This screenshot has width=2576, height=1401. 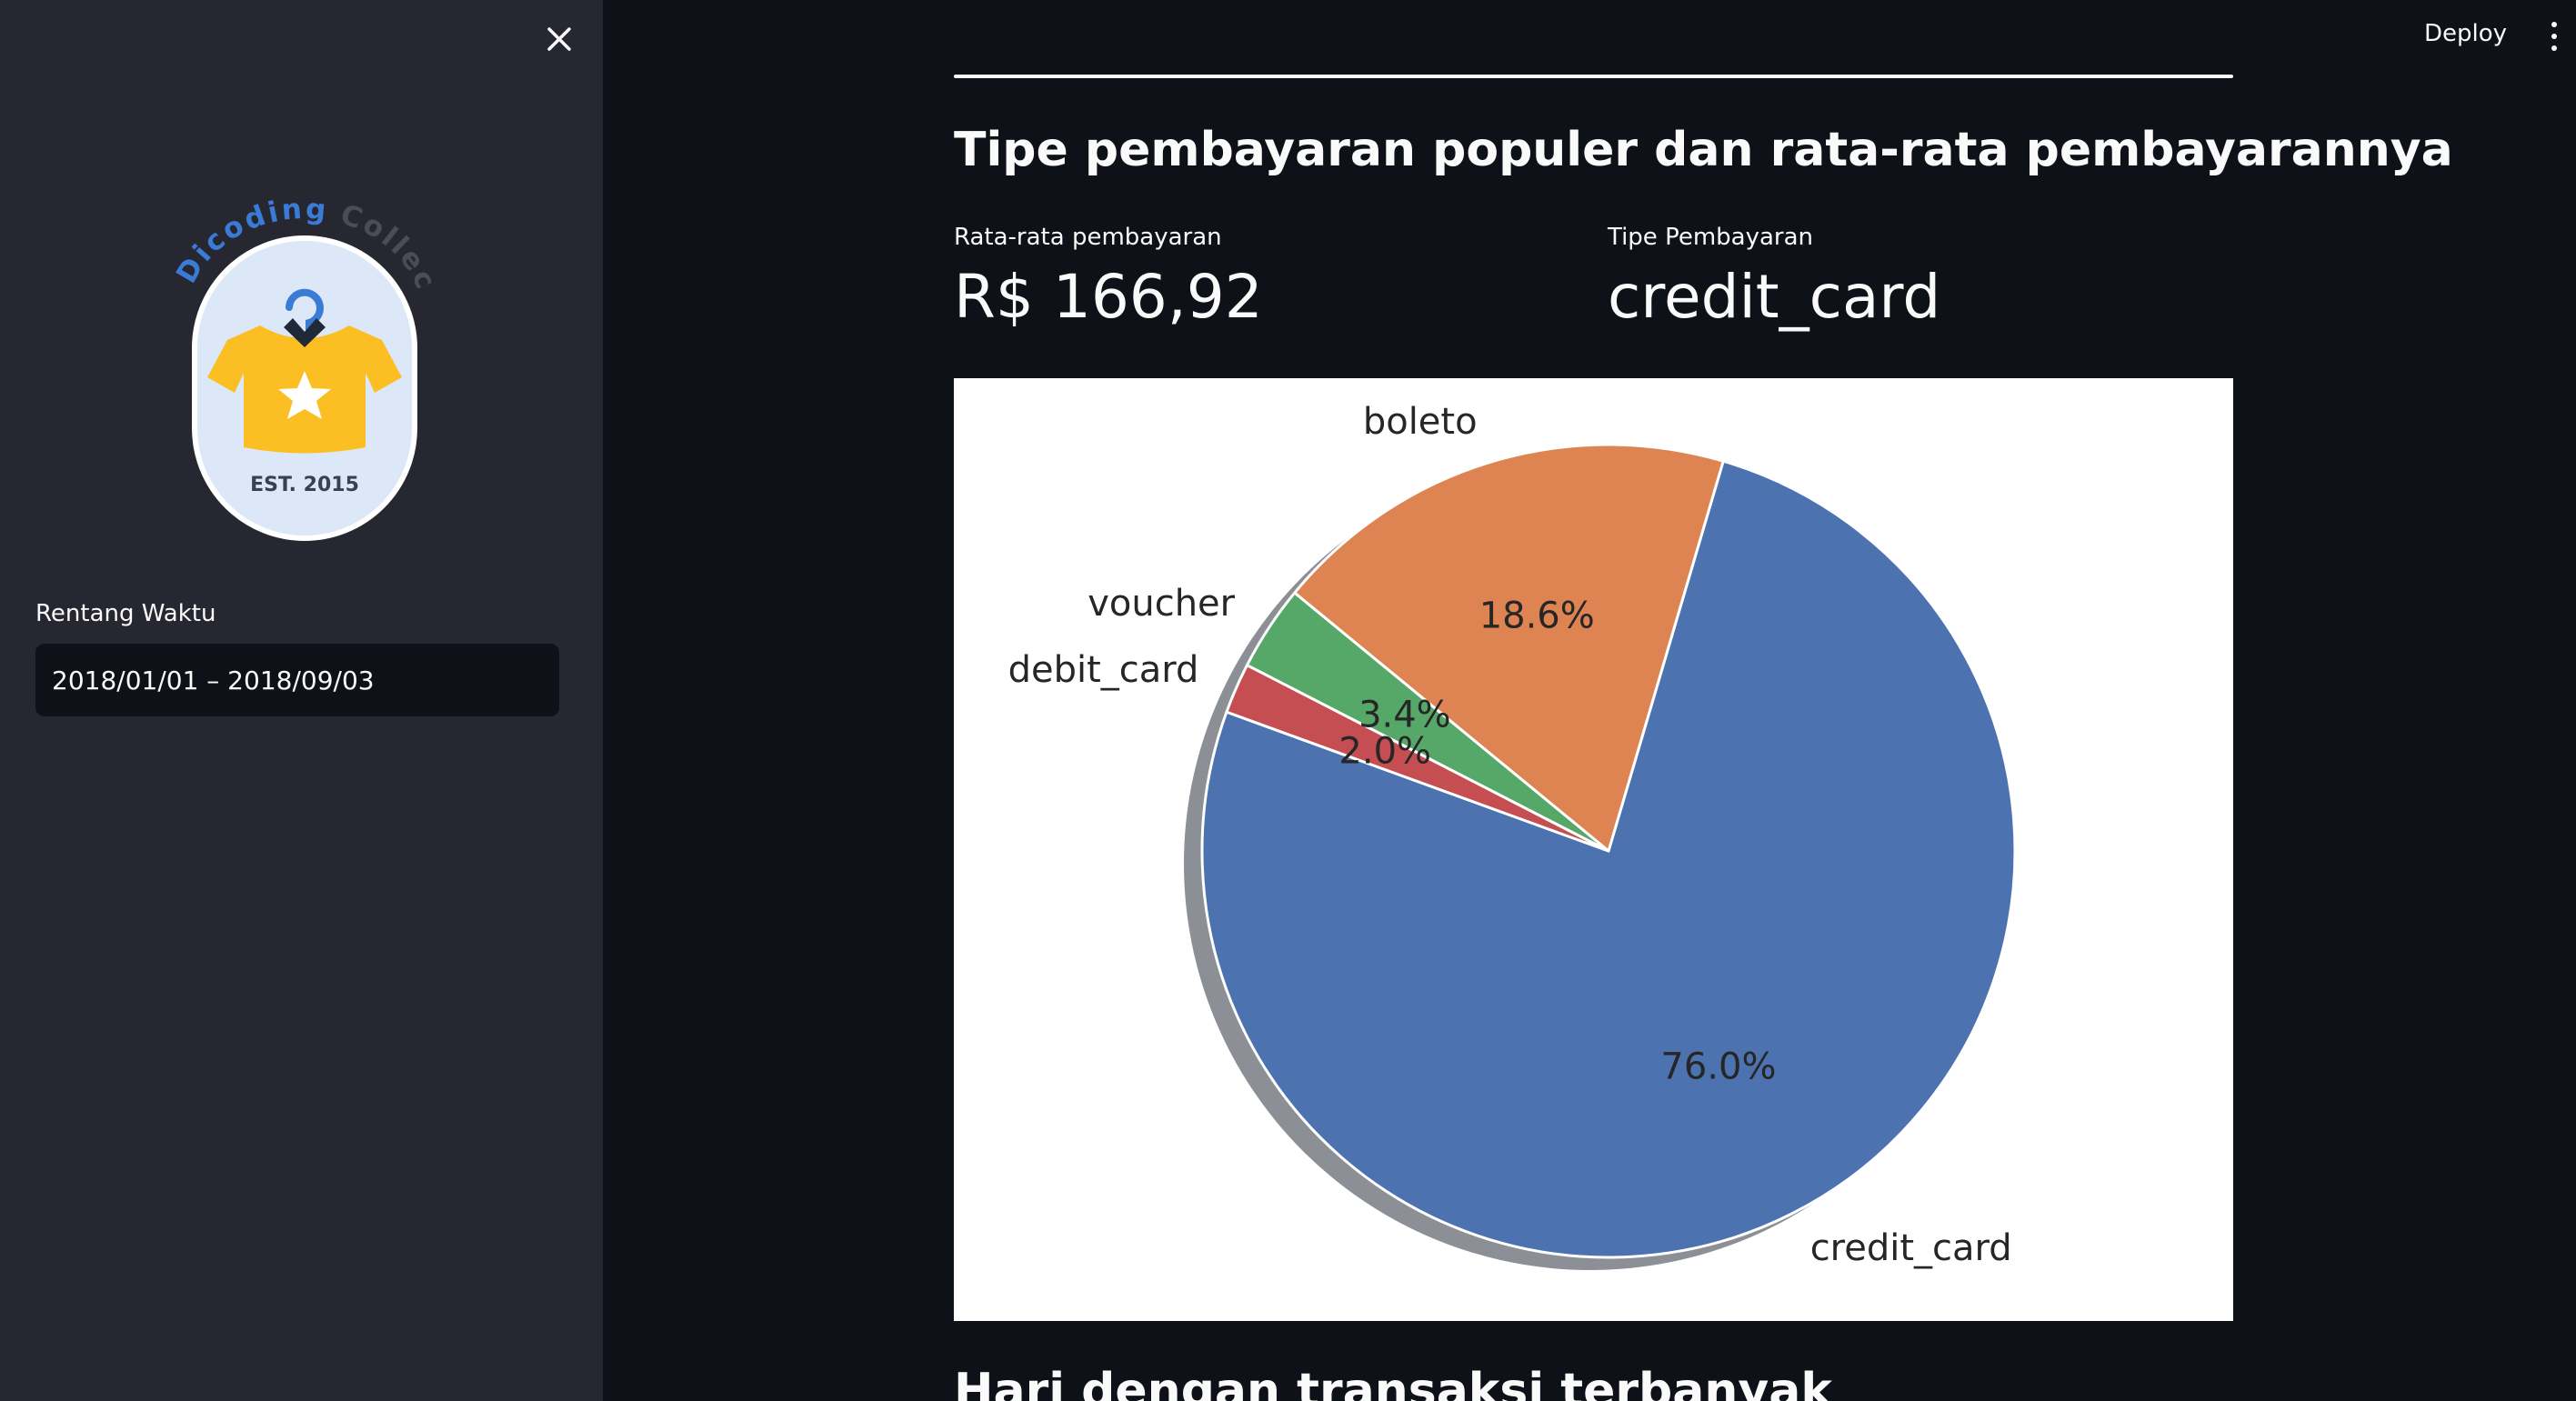 What do you see at coordinates (1718, 1066) in the screenshot?
I see `pie-pct-label-credit-card: 76.0%` at bounding box center [1718, 1066].